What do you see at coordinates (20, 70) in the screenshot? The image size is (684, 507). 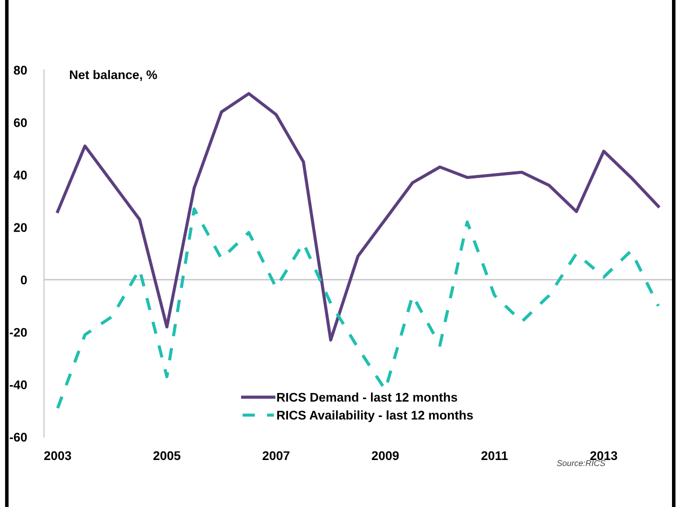 I see `y-tick-label: 80` at bounding box center [20, 70].